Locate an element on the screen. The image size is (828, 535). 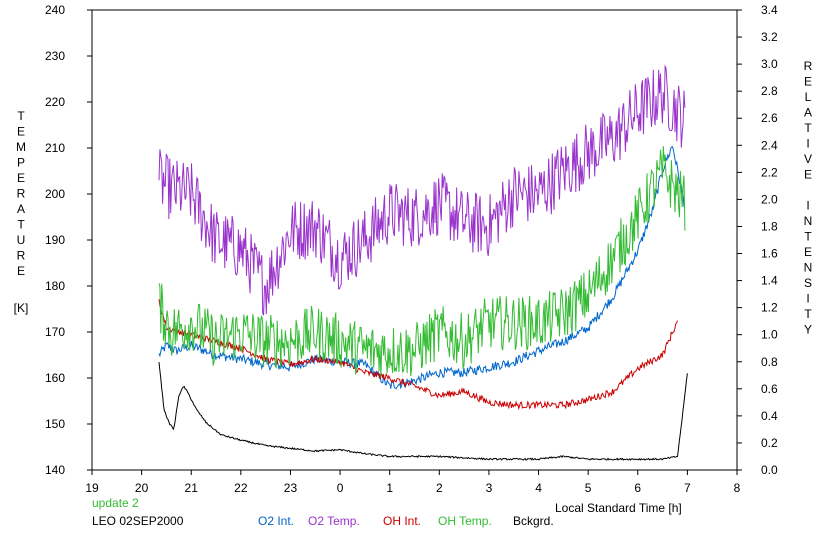
x-tick-label: 0 is located at coordinates (340, 488).